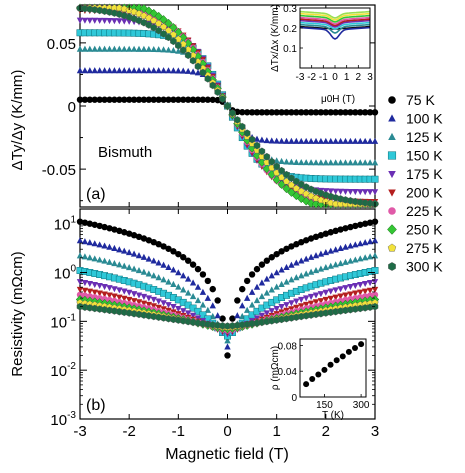 Image resolution: width=465 pixels, height=473 pixels. I want to click on panel-b-ytick-exponent: -1, so click(71, 317).